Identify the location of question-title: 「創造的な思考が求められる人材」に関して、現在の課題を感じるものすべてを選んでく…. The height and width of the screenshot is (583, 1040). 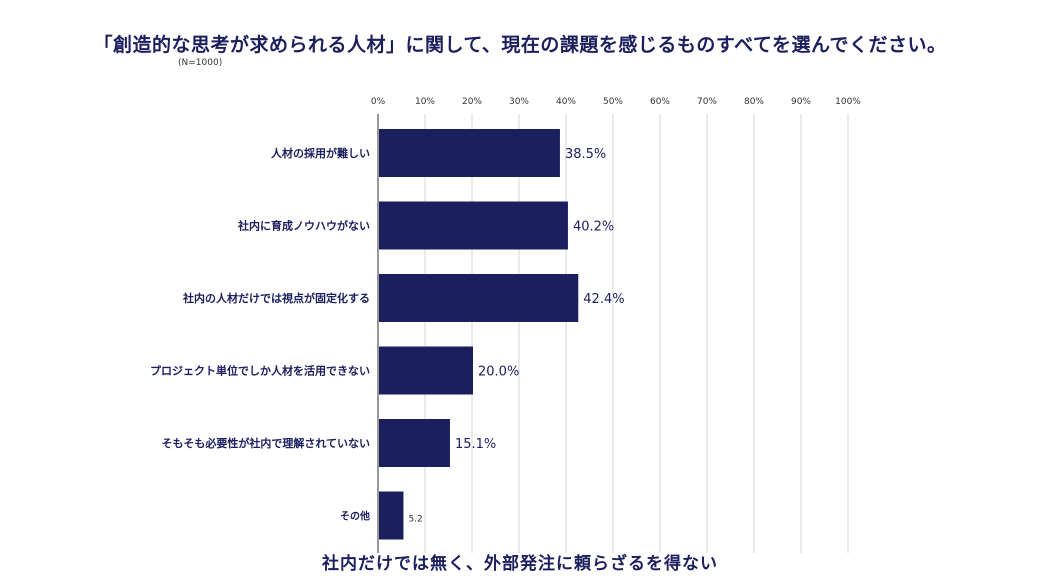
(520, 45).